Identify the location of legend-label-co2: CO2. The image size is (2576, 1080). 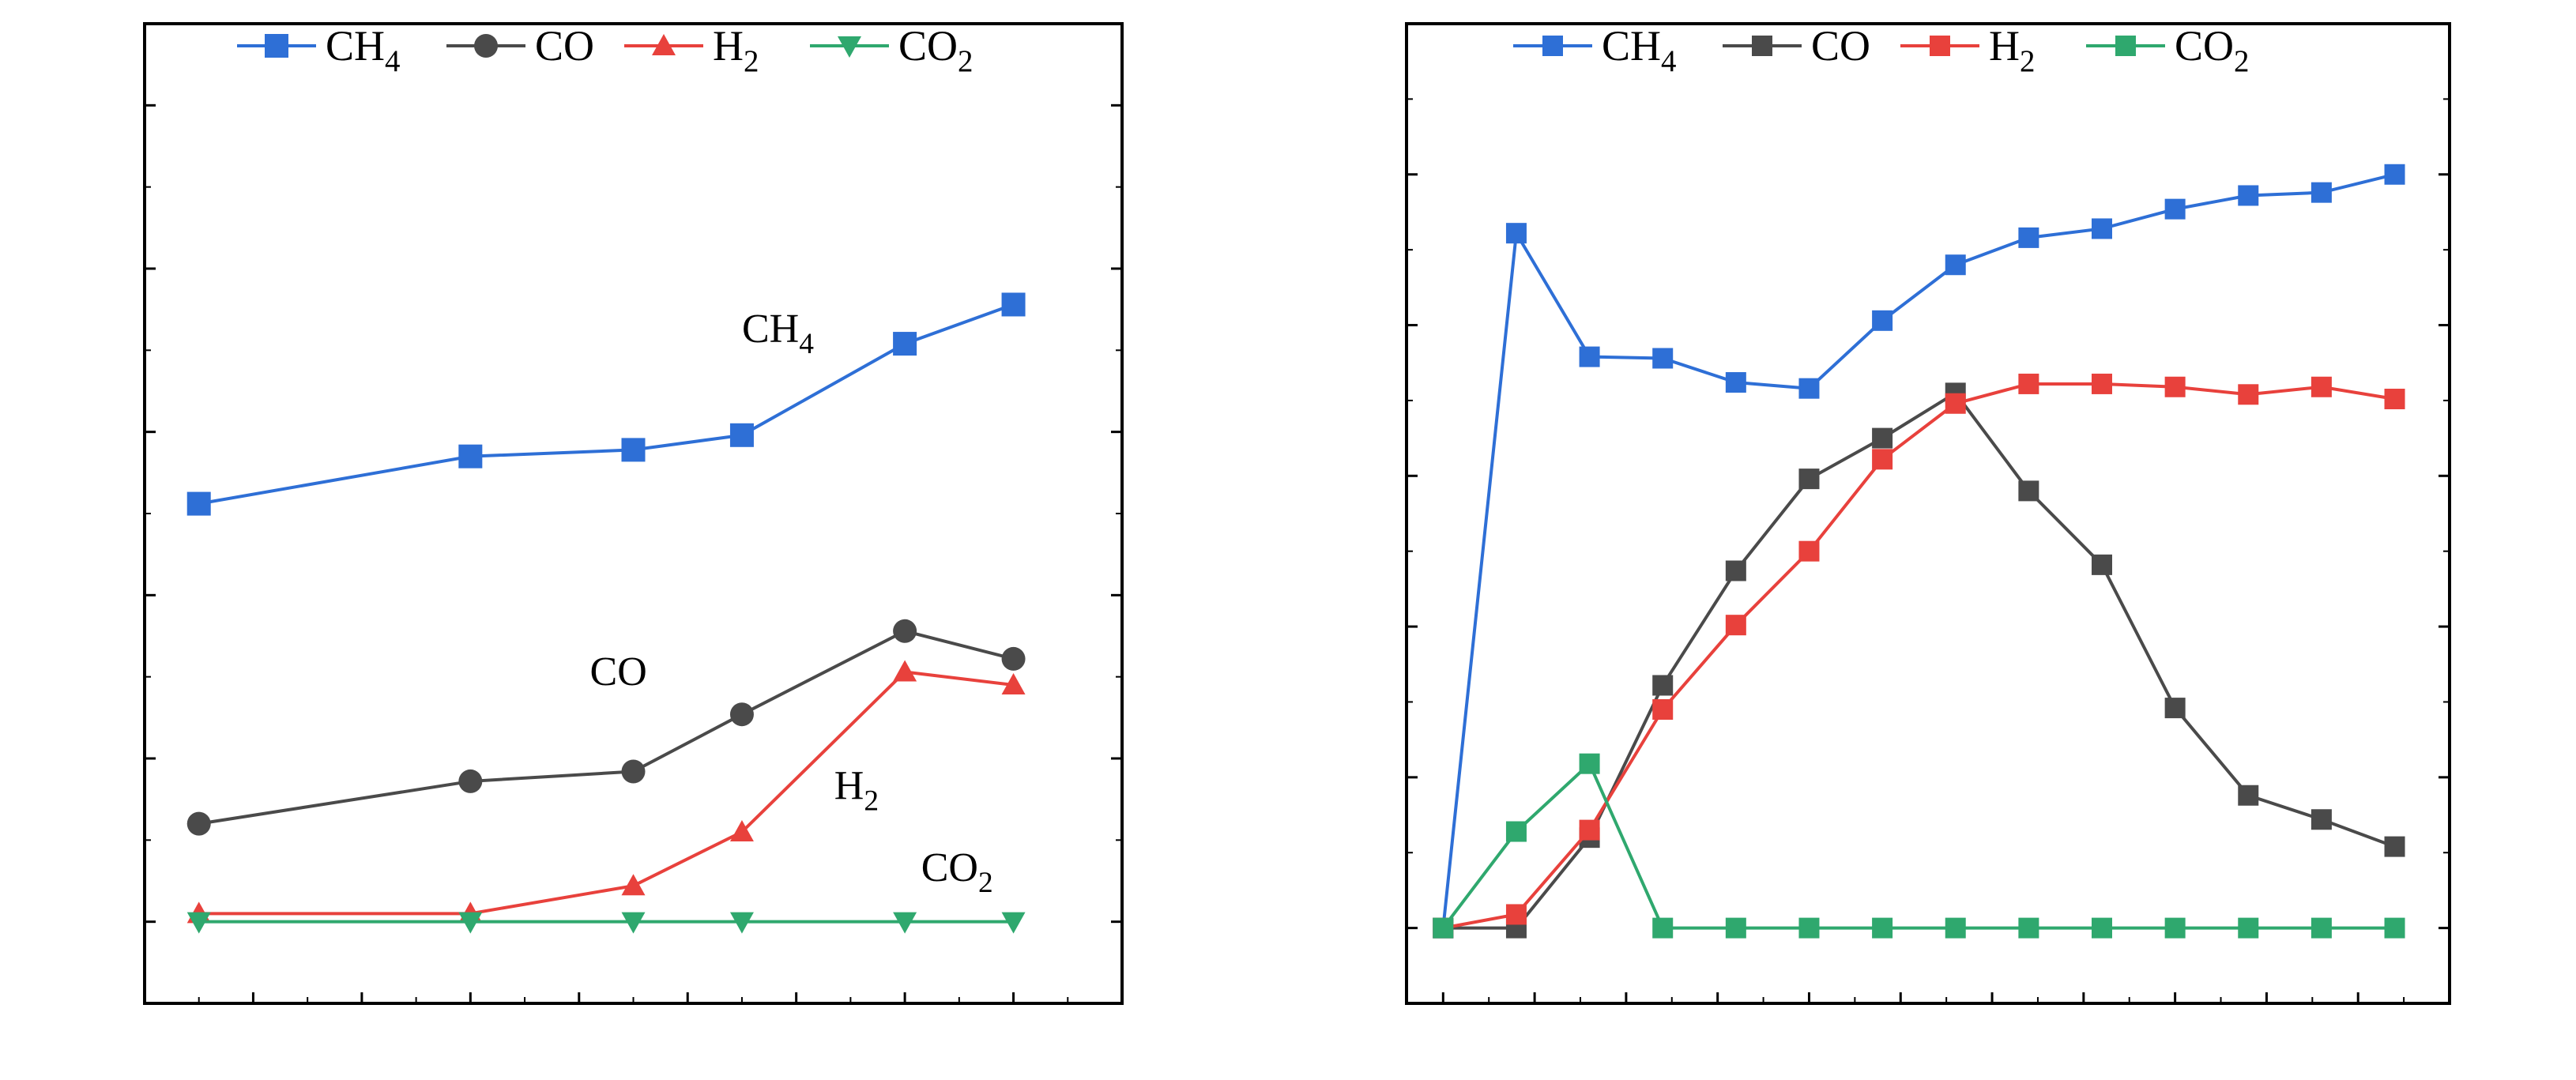
(935, 50).